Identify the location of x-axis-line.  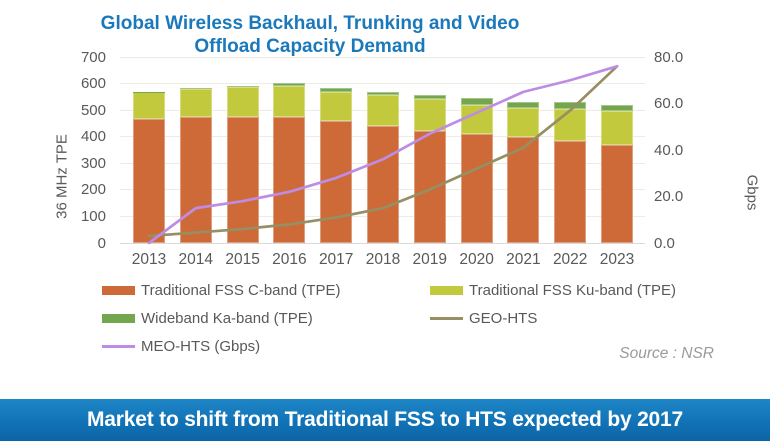
(382, 243).